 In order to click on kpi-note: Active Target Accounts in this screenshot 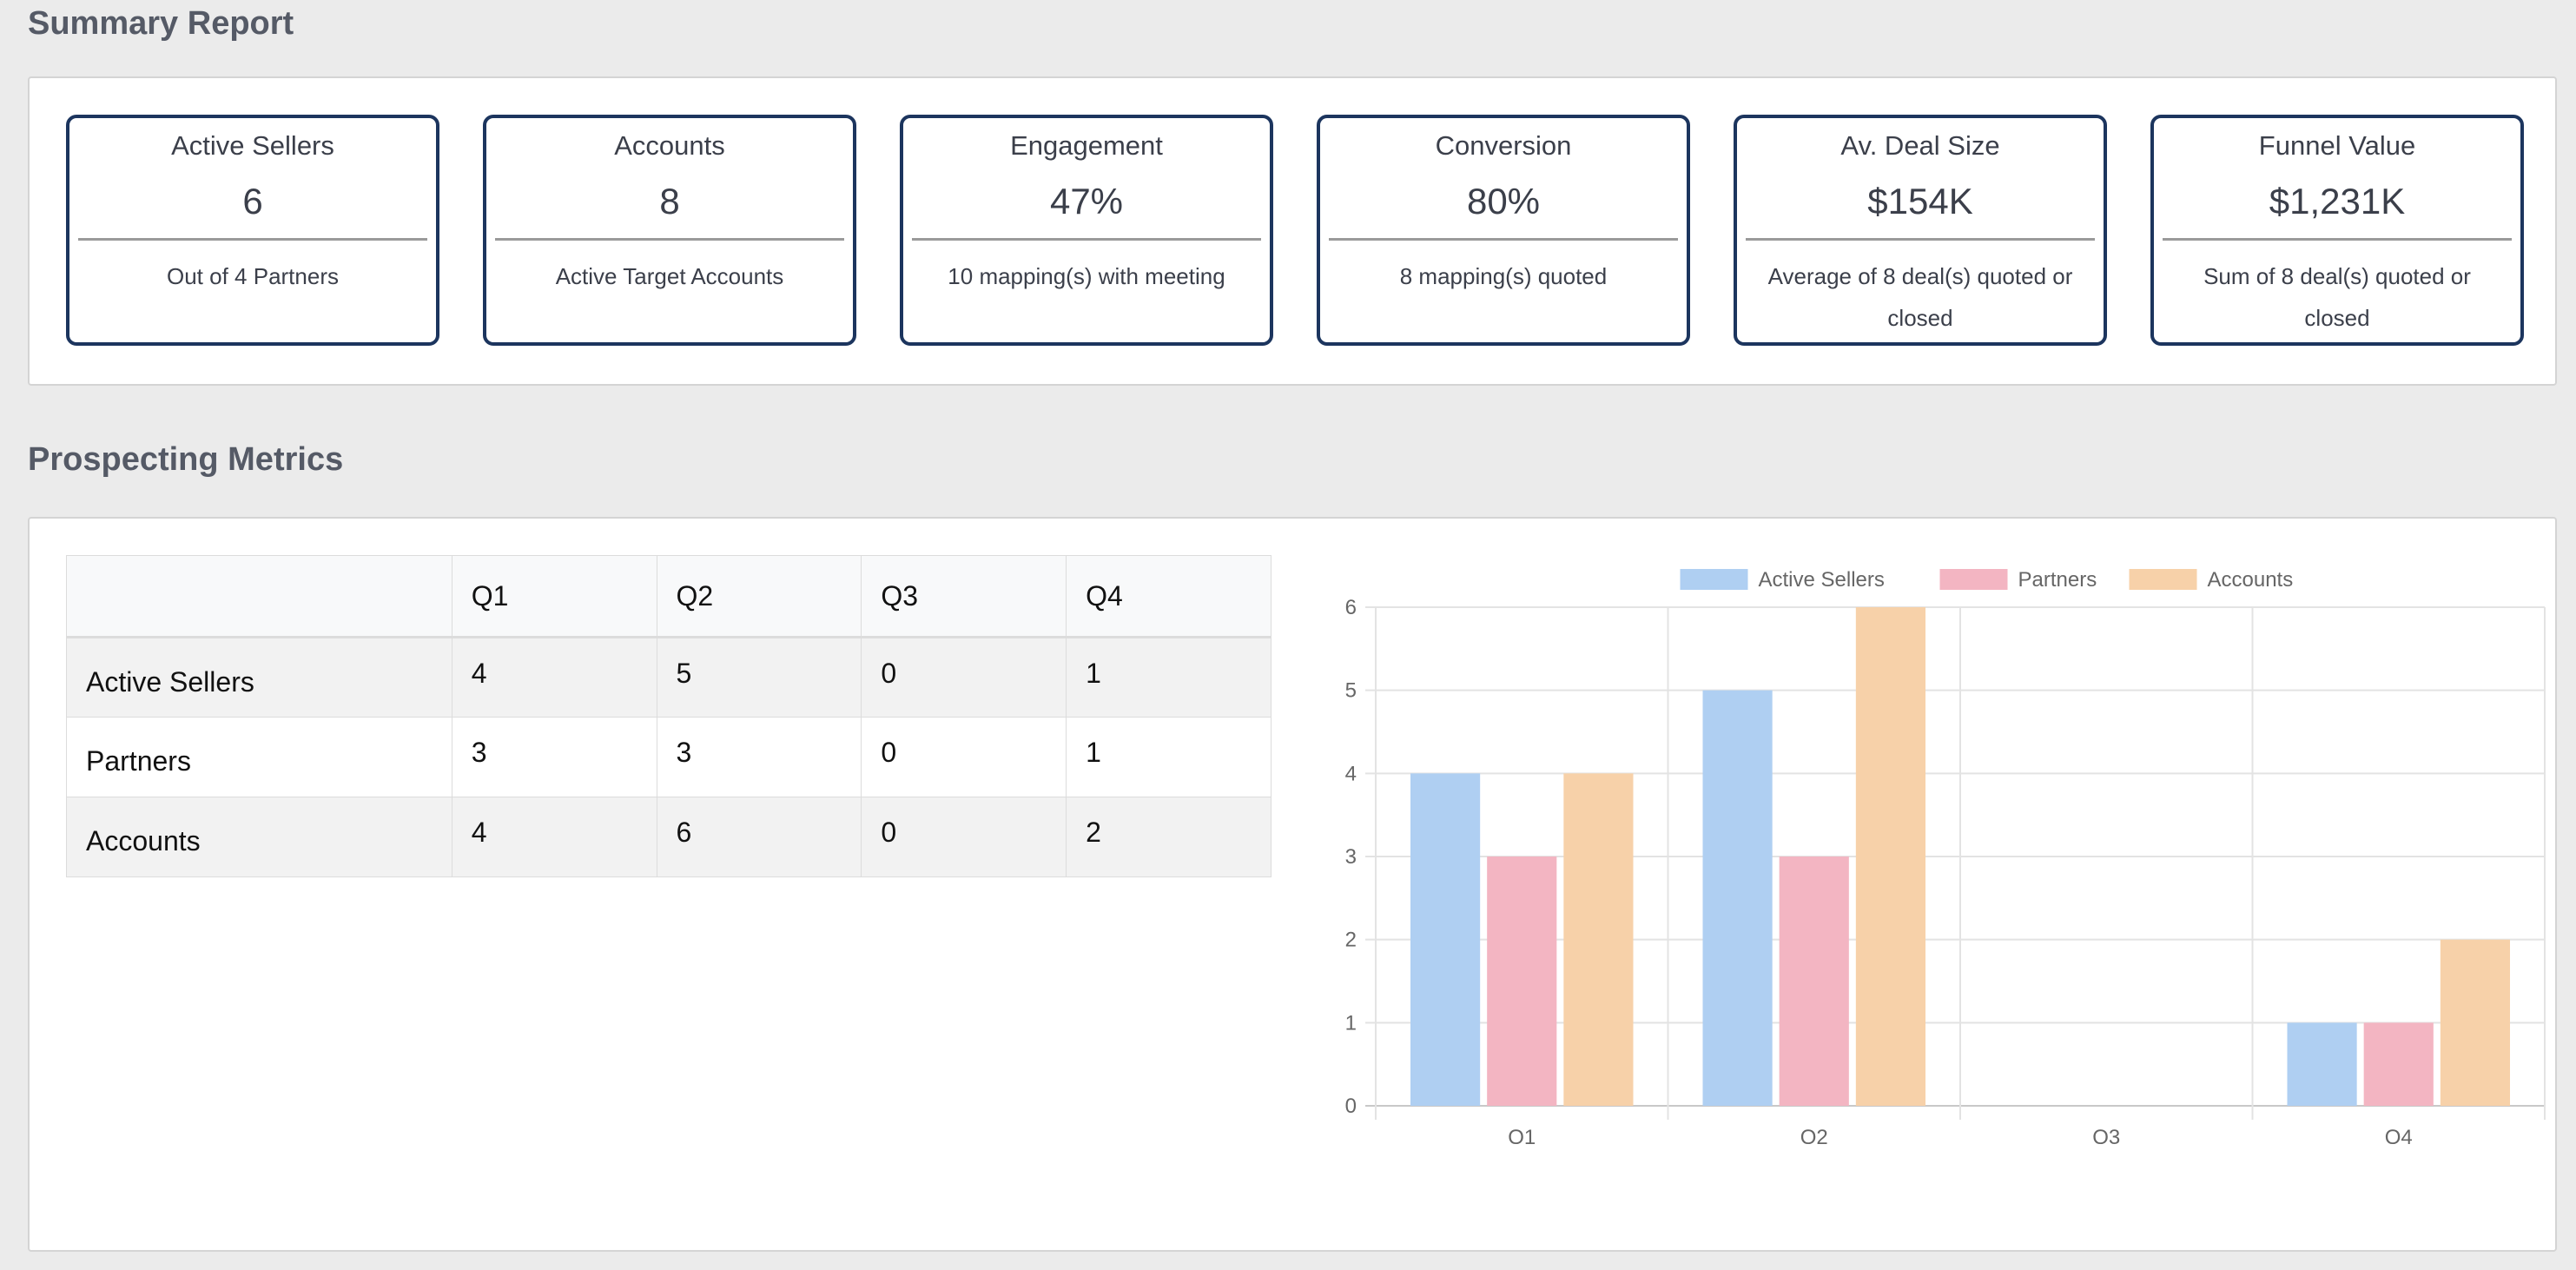, I will do `click(669, 276)`.